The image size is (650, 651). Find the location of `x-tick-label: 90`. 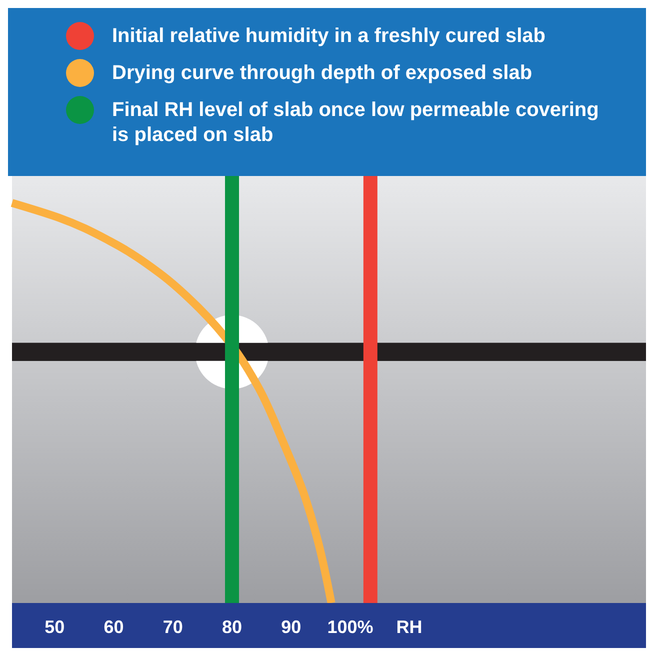

x-tick-label: 90 is located at coordinates (291, 627).